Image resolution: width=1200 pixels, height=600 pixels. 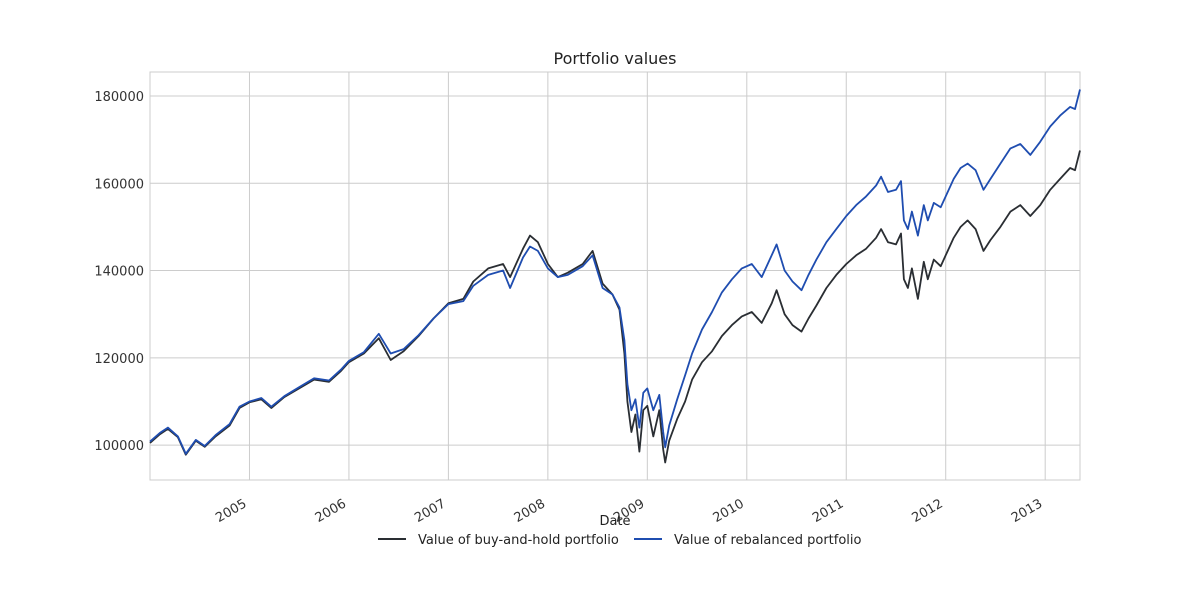 I want to click on y-tick-labels: 100000 120000 140000 160000 180000, so click(x=119, y=272).